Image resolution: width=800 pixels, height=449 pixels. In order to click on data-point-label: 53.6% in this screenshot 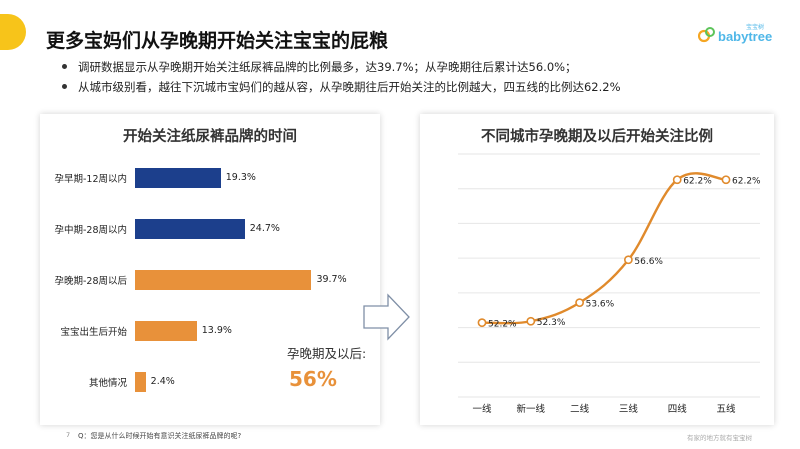, I will do `click(600, 305)`.